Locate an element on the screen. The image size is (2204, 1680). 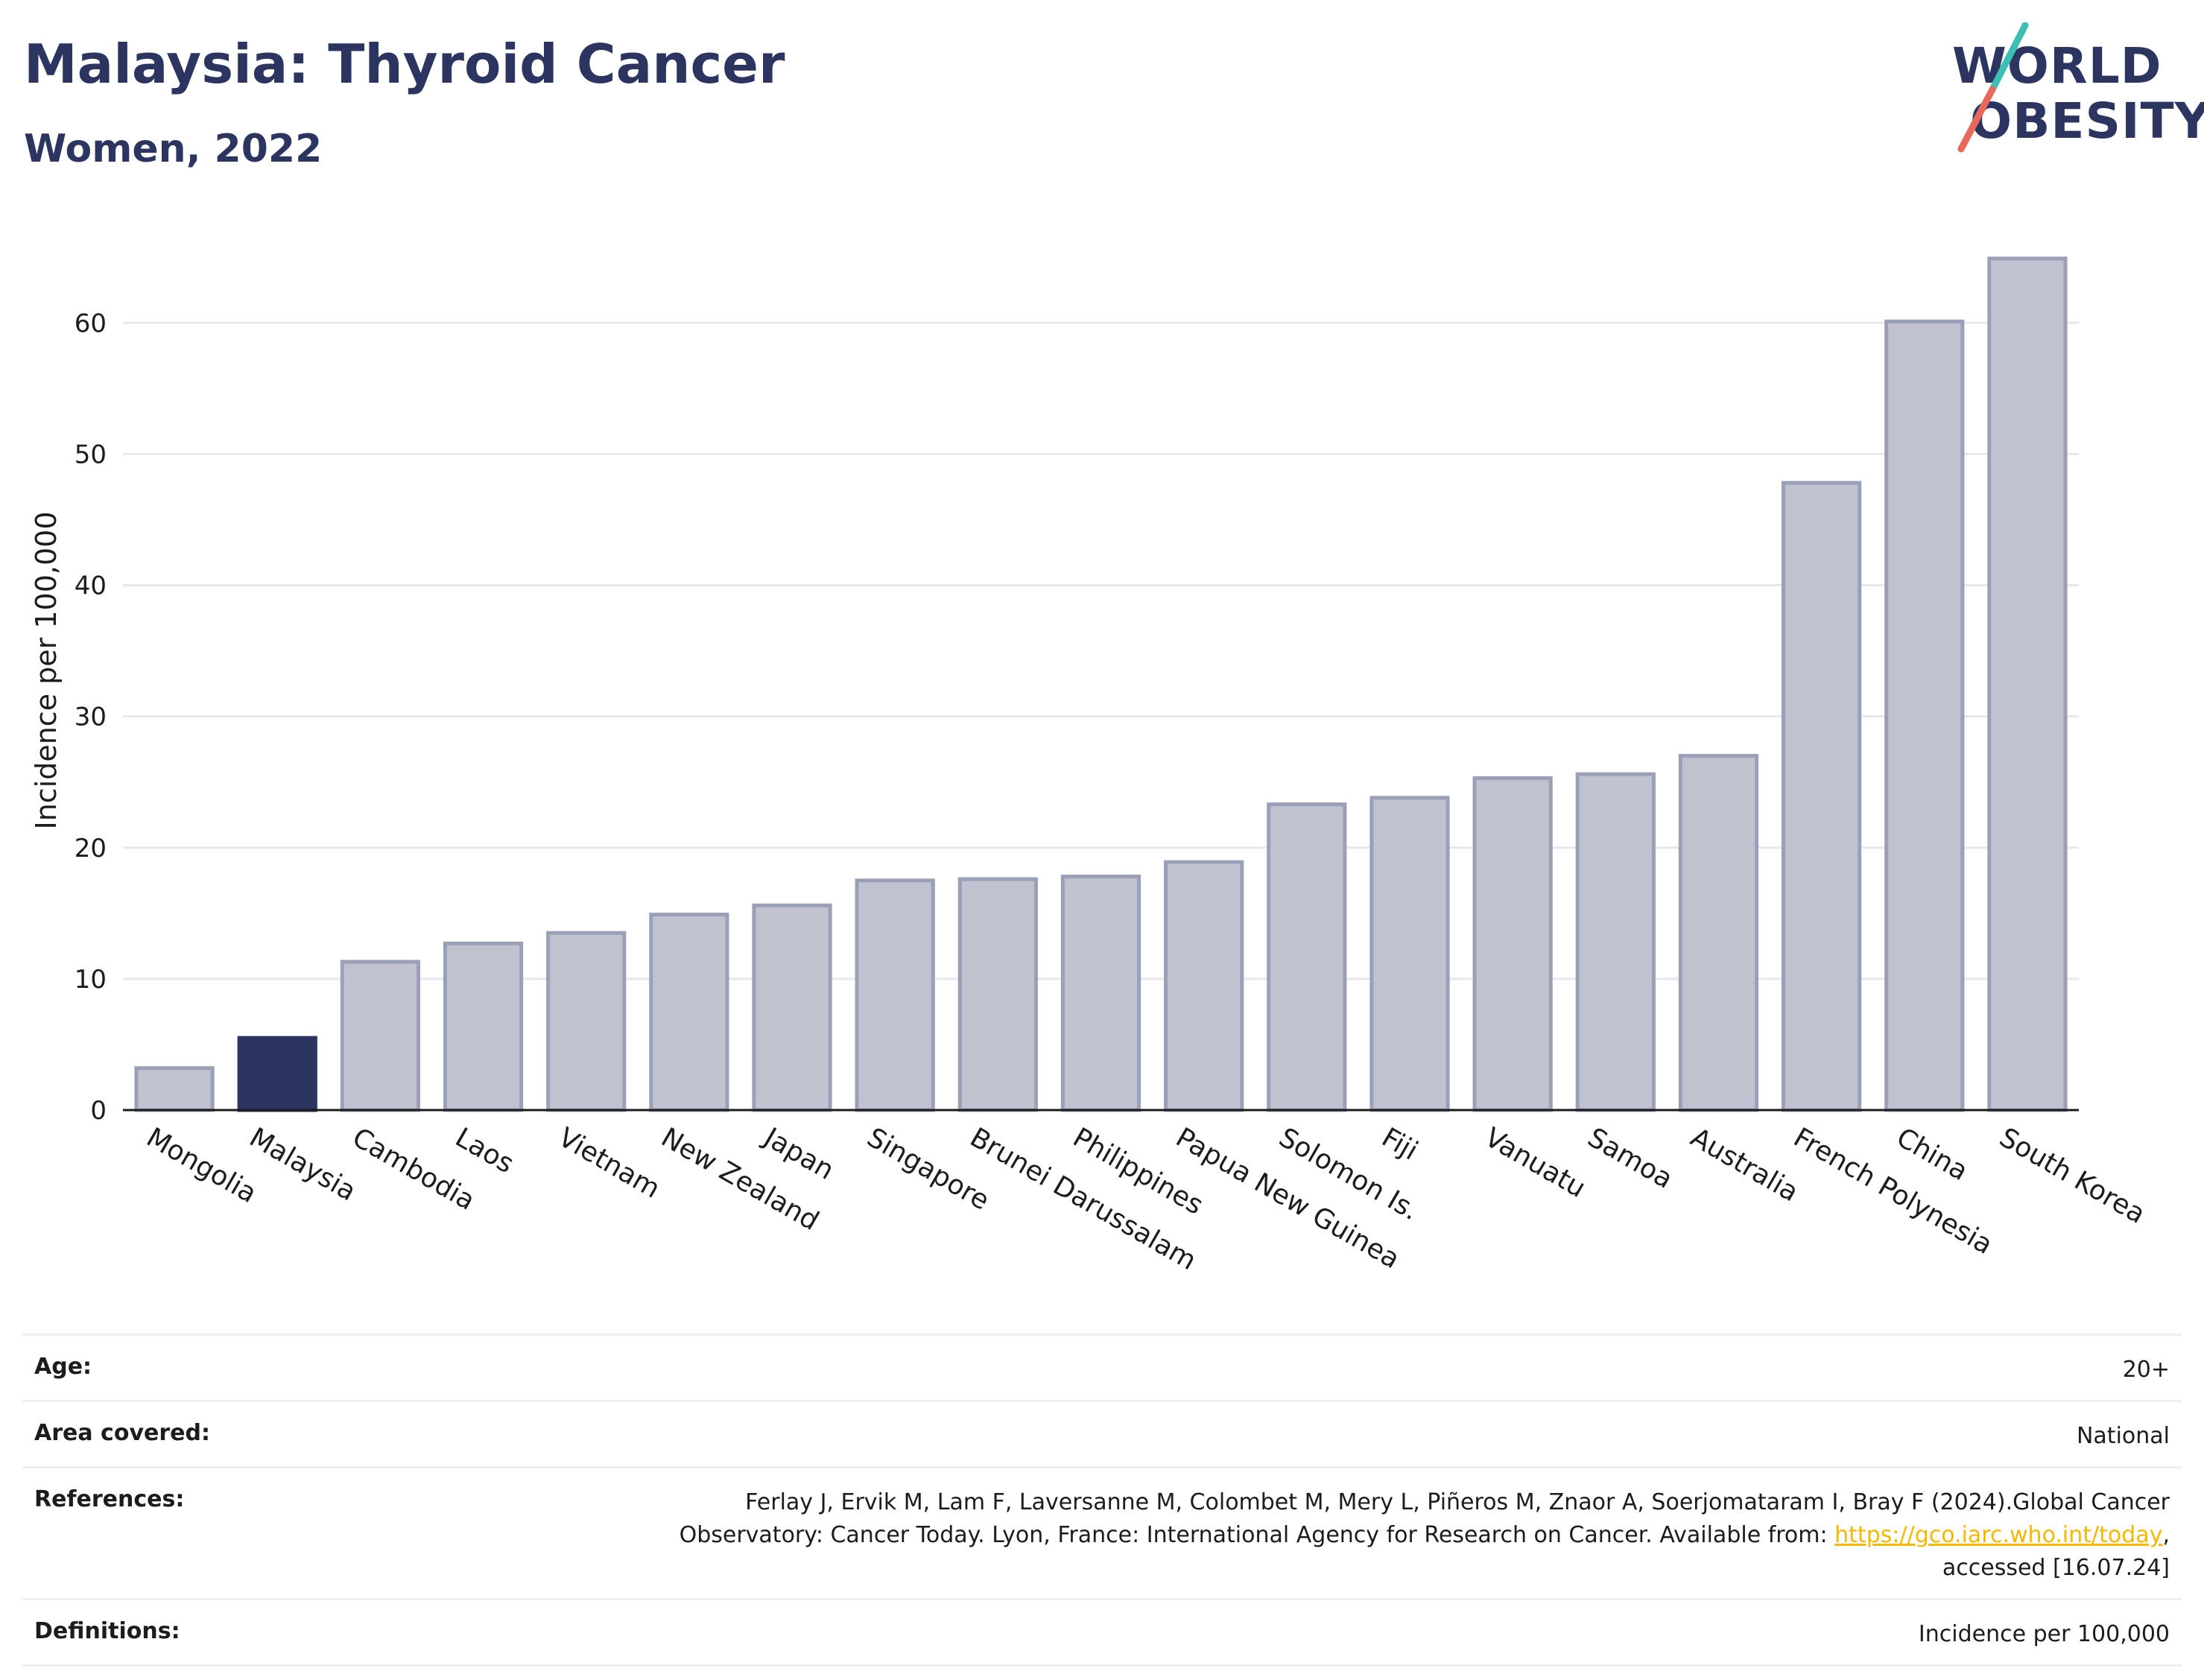
logo-line-2: OBESITY is located at coordinates (2087, 121).